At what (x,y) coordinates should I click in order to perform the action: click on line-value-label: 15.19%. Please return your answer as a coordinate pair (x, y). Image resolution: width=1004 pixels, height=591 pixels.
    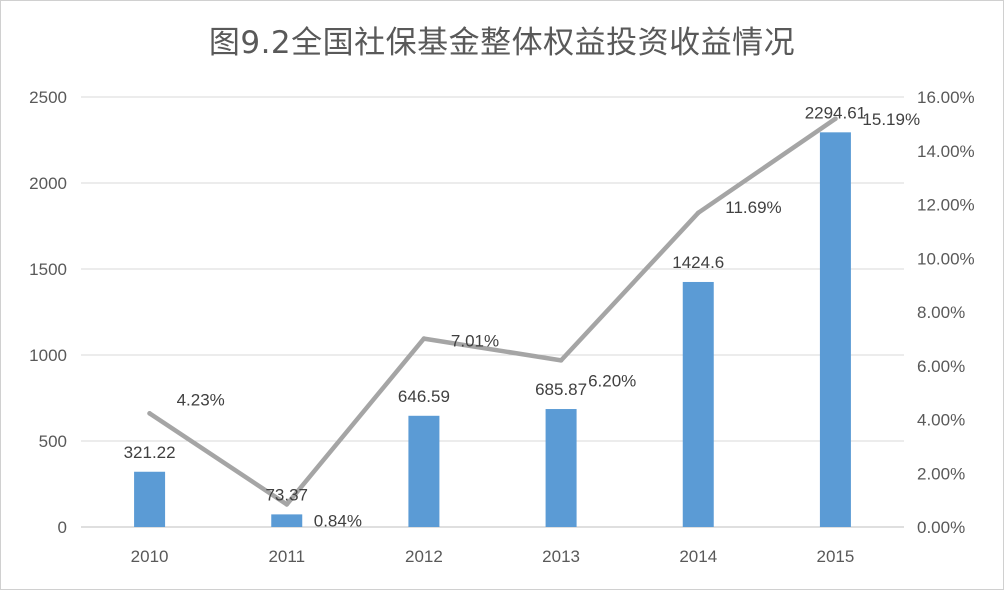
    Looking at the image, I should click on (891, 119).